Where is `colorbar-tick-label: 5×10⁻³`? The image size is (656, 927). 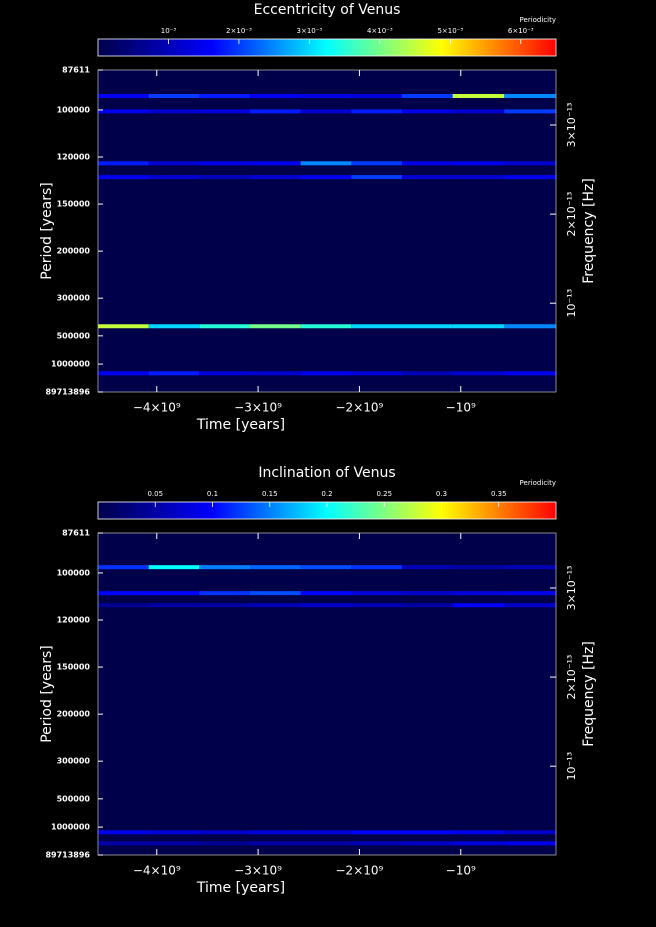 colorbar-tick-label: 5×10⁻³ is located at coordinates (450, 31).